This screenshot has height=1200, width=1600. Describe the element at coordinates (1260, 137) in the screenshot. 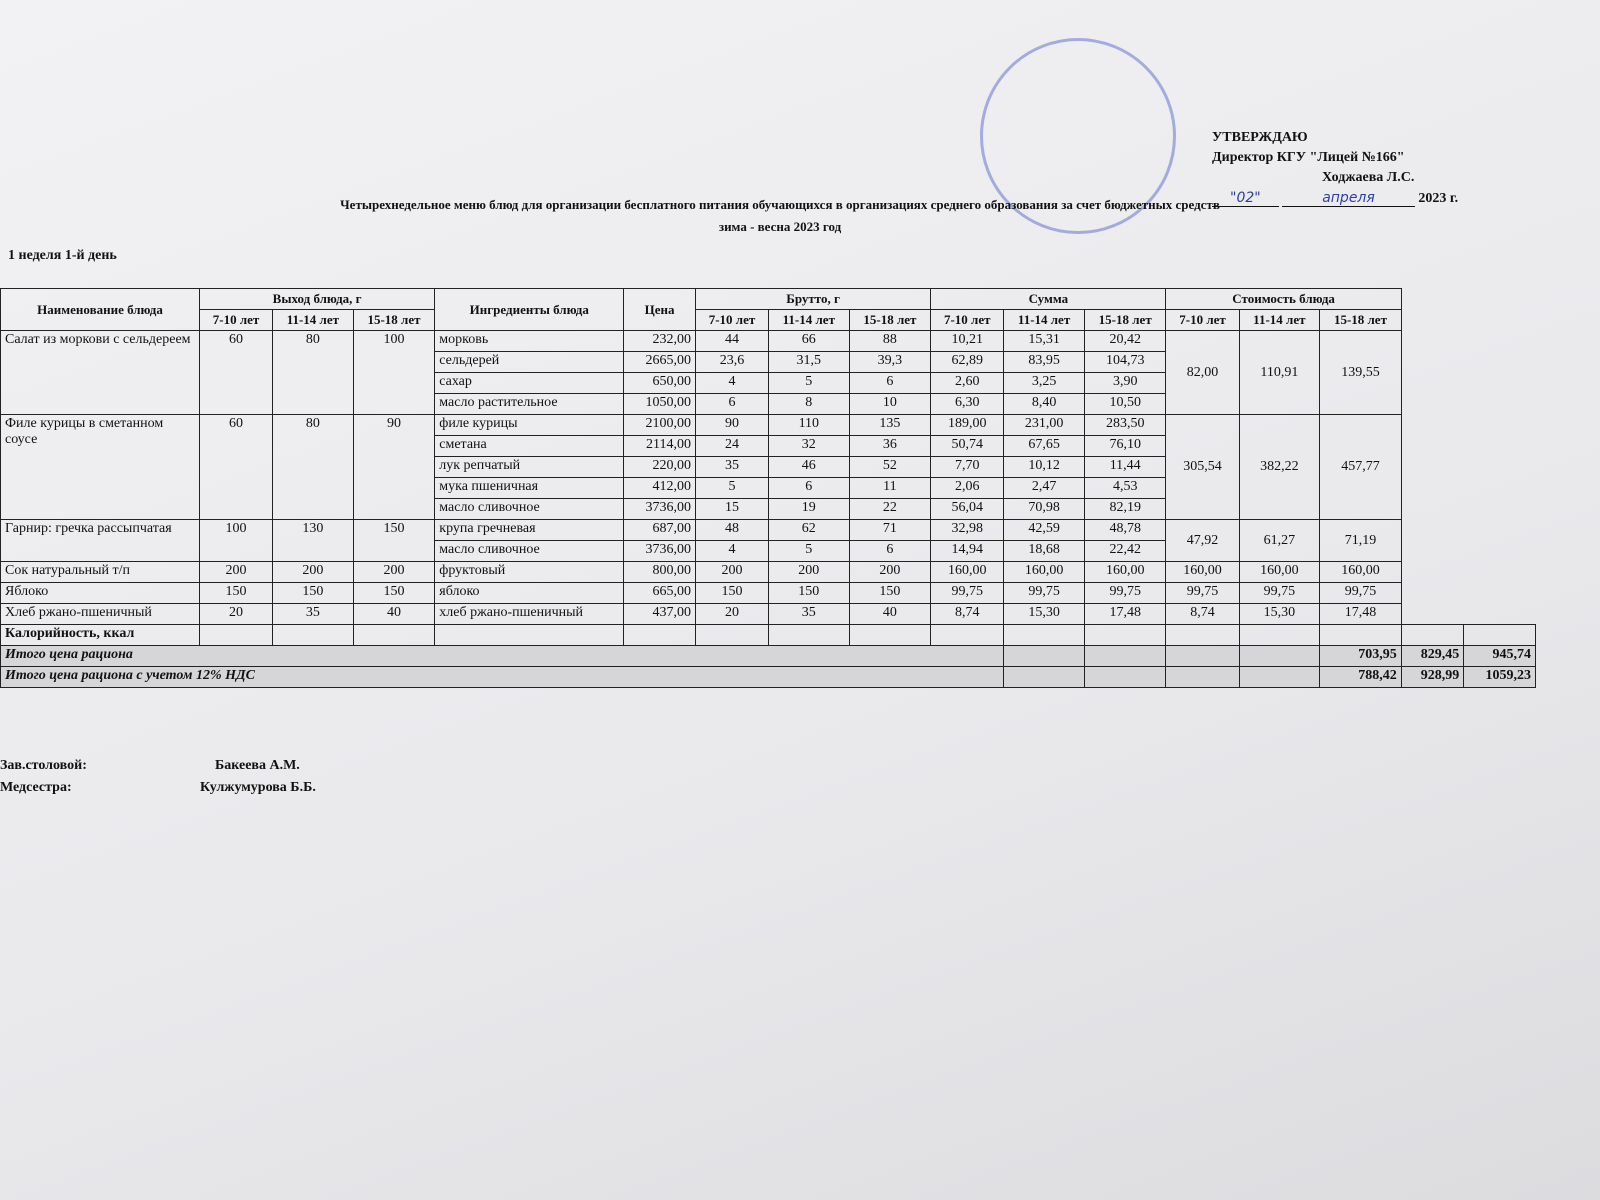

I see `approve-label: УТВЕРЖДАЮ` at that location.